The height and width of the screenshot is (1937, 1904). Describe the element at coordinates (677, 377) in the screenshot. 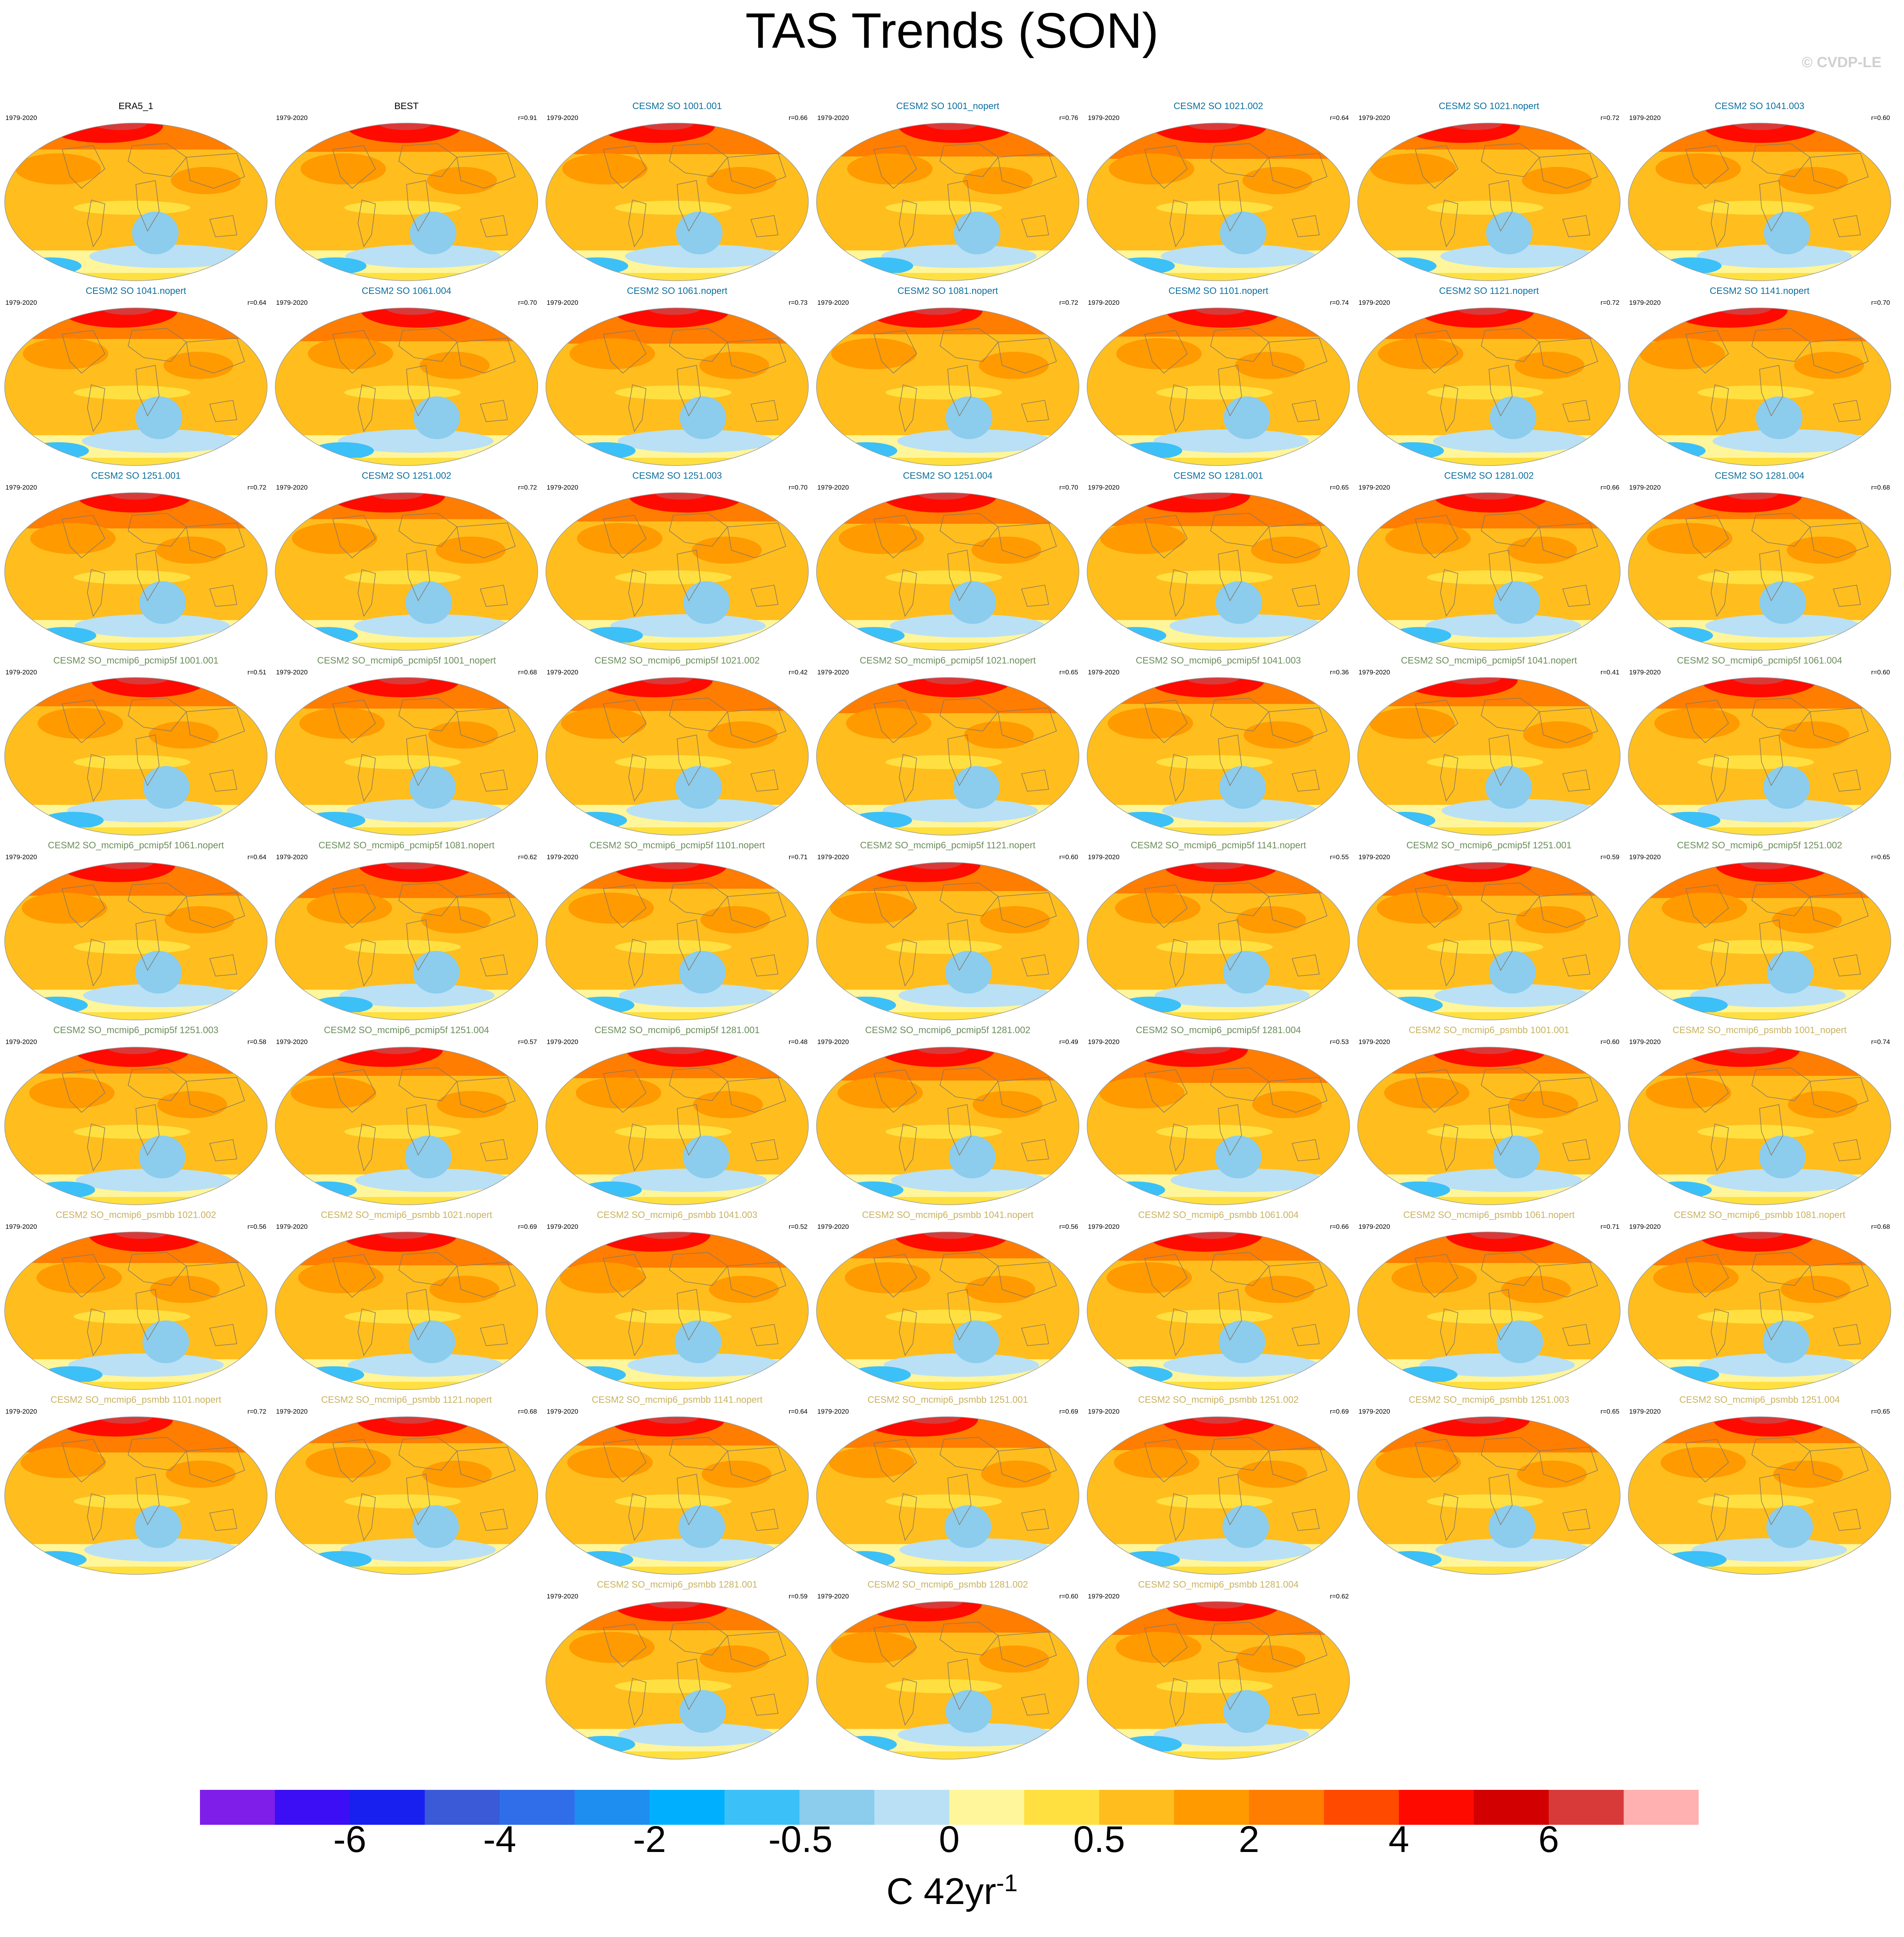

I see `map-panel: CESM2 SO 1061.nopert 1979-2020 r=0.73` at that location.